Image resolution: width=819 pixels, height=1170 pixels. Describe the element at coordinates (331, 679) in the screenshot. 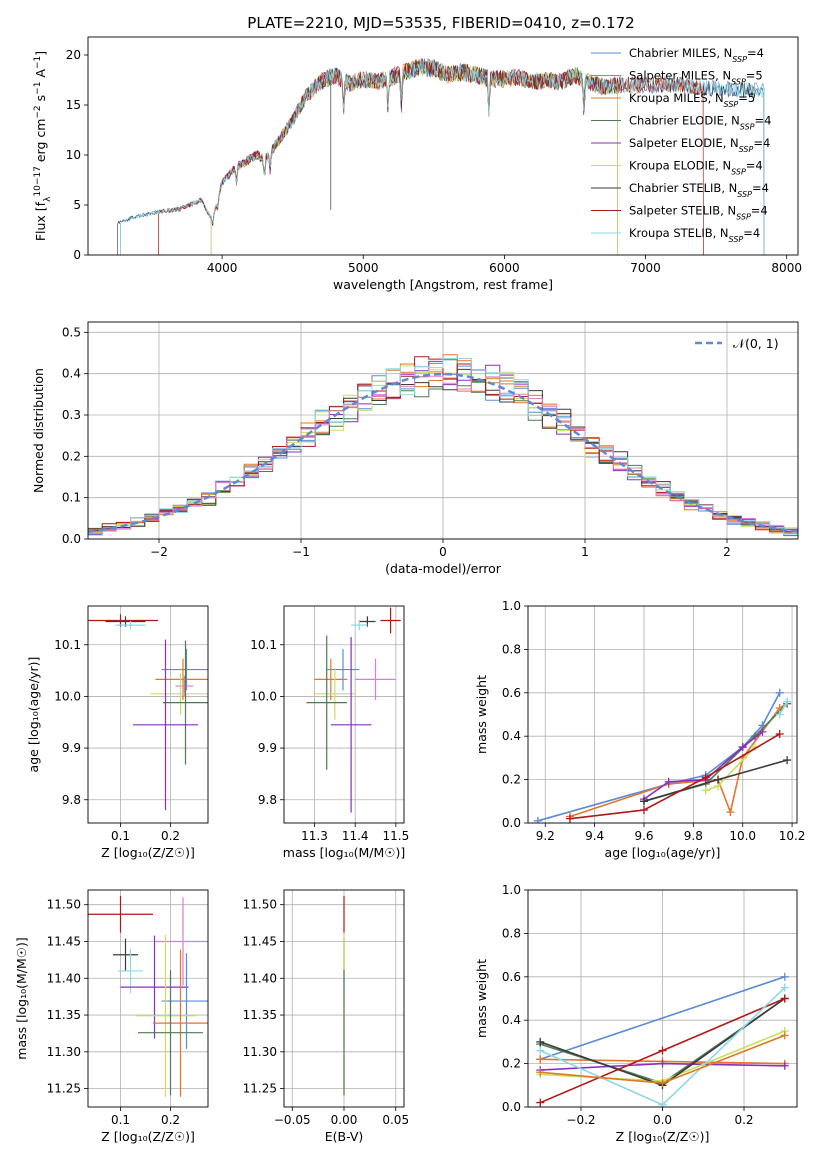

I see `error-point-salp_miles` at that location.